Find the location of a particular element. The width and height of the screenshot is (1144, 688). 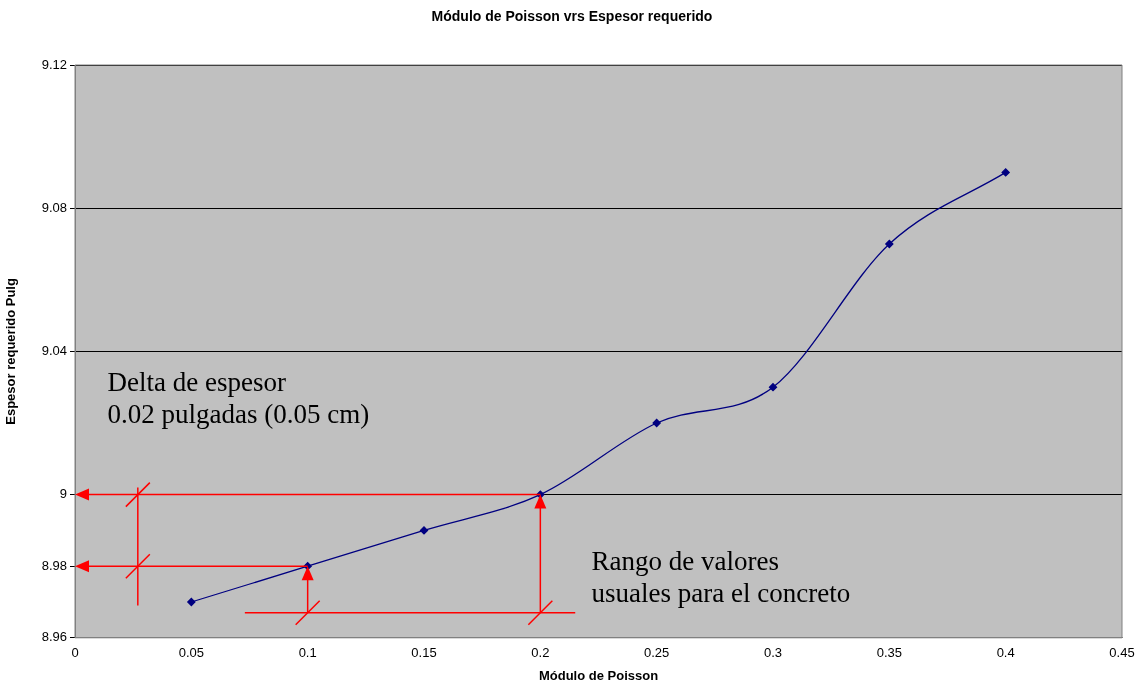

chart-title: Módulo de Poisson vrs Espesor requerido is located at coordinates (572, 16).